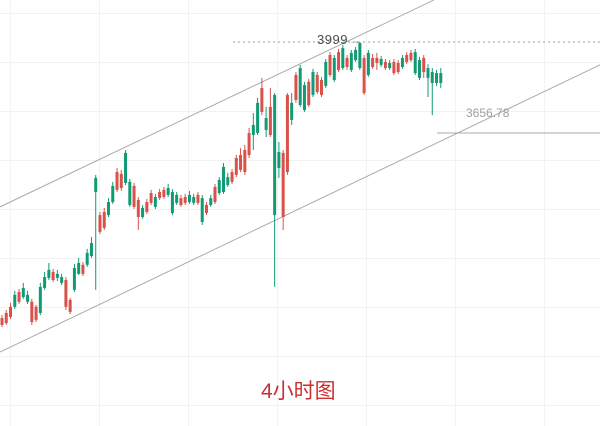  Describe the element at coordinates (332, 39) in the screenshot. I see `peak-price-label: 3999` at that location.